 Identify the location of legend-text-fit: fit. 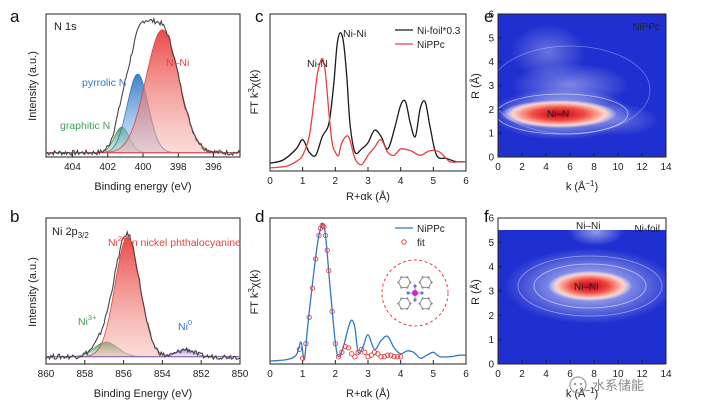
(421, 243).